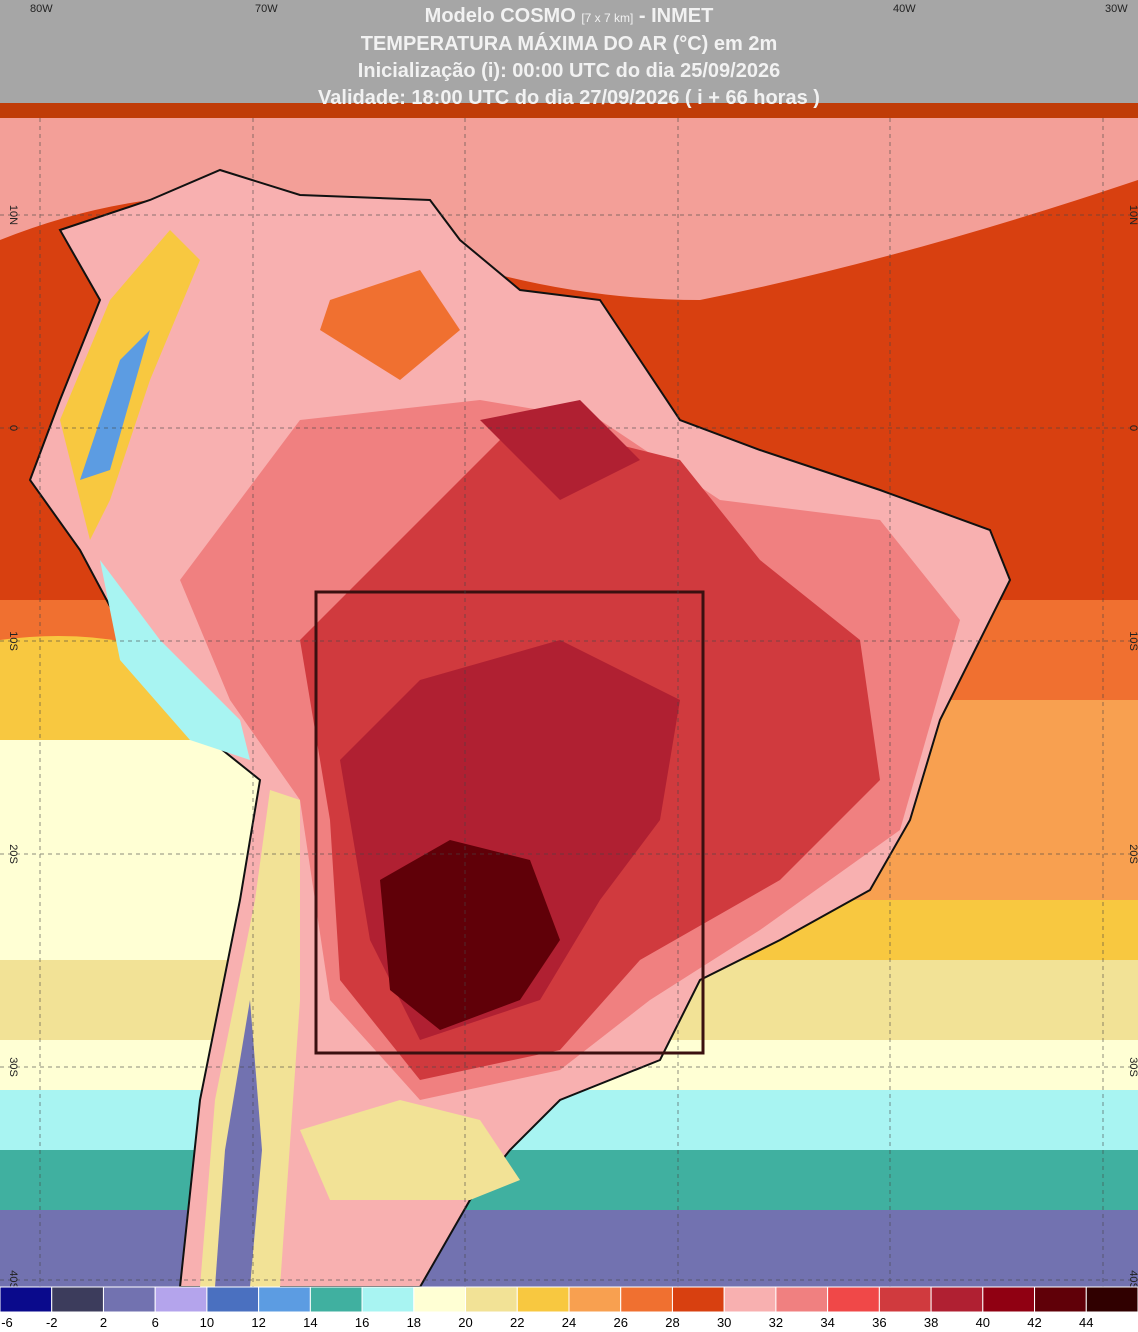 The image size is (1138, 1332). What do you see at coordinates (266, 9) in the screenshot?
I see `longitude-label: 70W` at bounding box center [266, 9].